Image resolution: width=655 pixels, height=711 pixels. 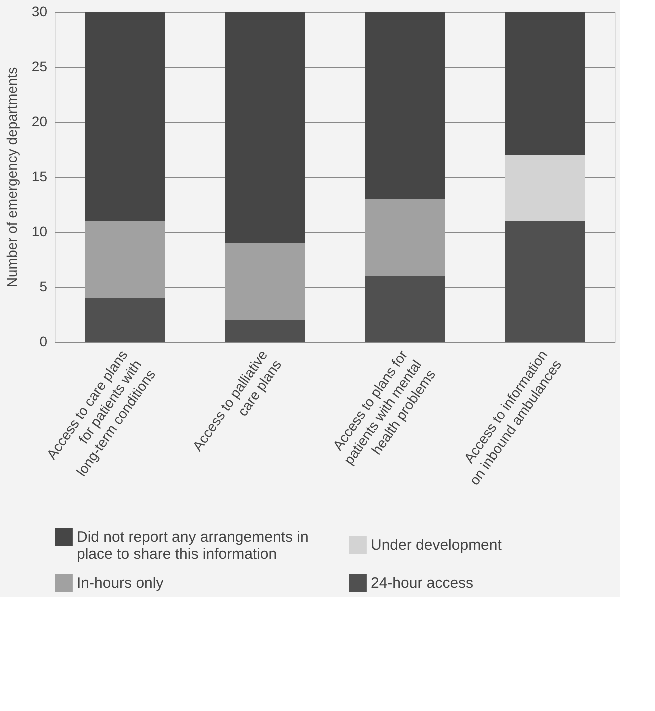 What do you see at coordinates (44, 286) in the screenshot?
I see `y-tick-label: 5` at bounding box center [44, 286].